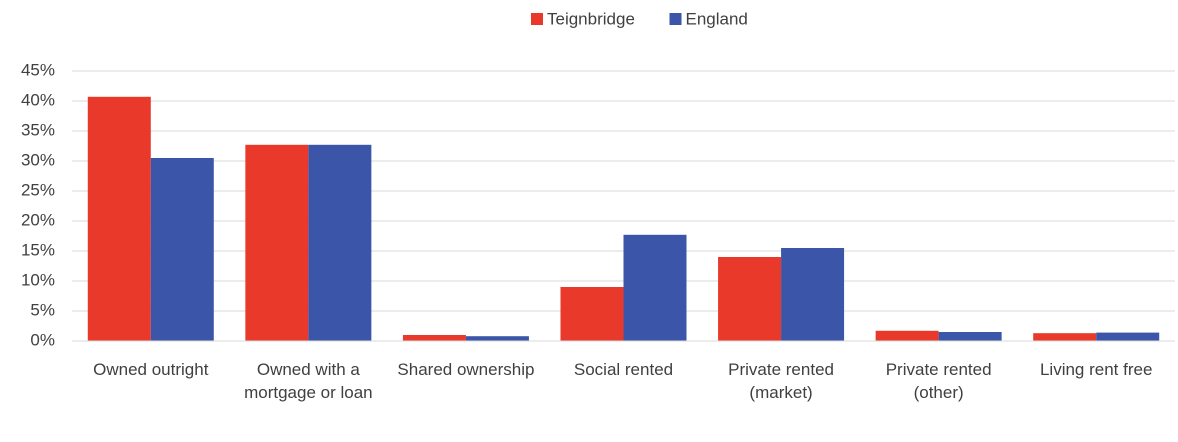 The image size is (1178, 442). I want to click on y-tick-label: 30%, so click(38, 159).